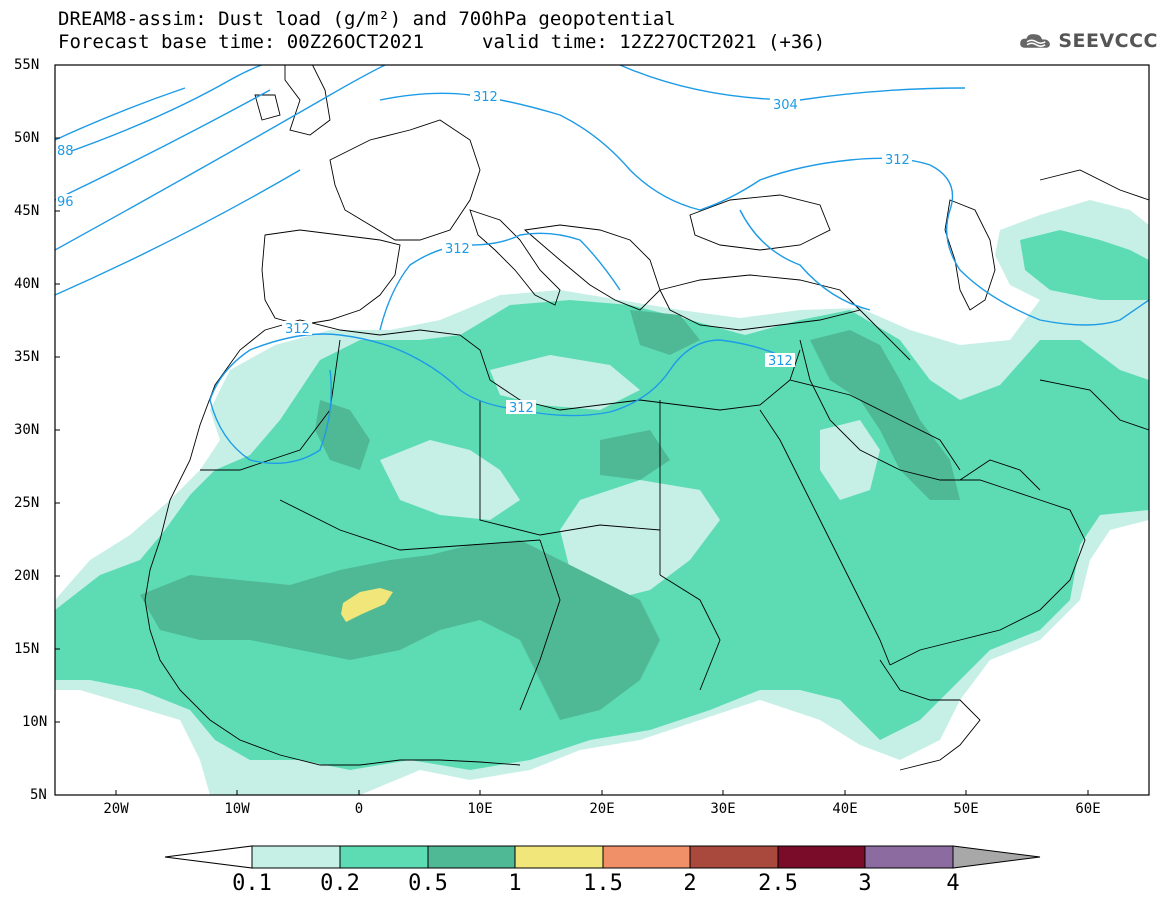 The image size is (1165, 907). What do you see at coordinates (966, 809) in the screenshot?
I see `lon-label: 50E` at bounding box center [966, 809].